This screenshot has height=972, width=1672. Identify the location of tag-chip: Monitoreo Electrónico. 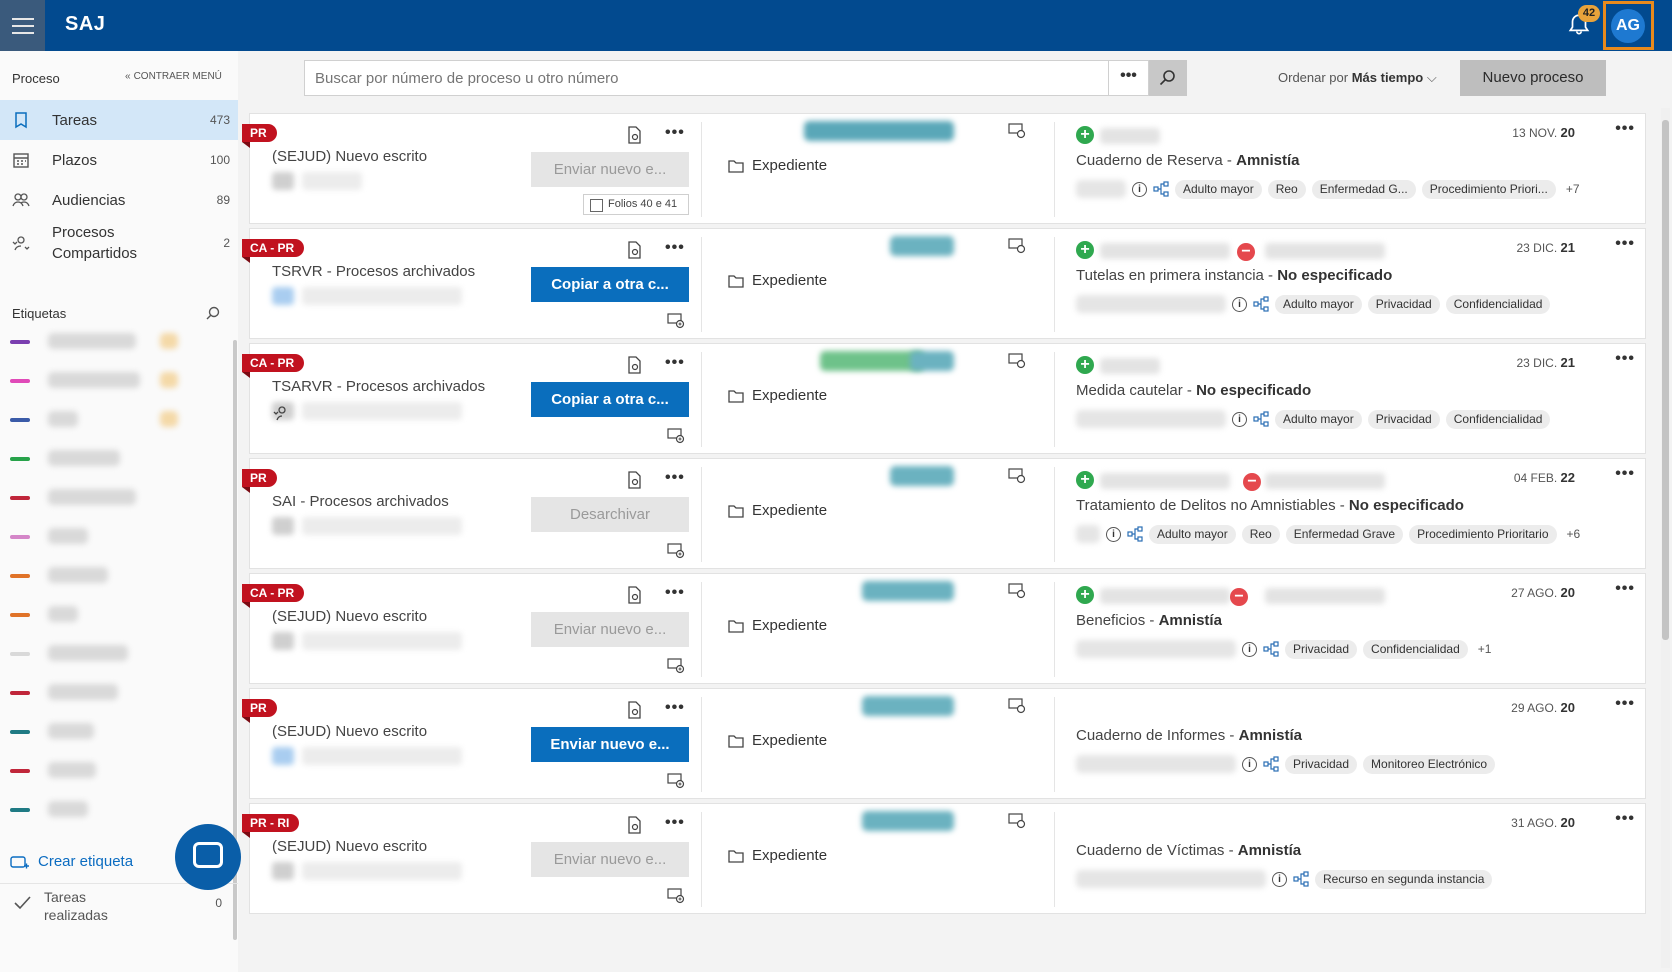
(1429, 764).